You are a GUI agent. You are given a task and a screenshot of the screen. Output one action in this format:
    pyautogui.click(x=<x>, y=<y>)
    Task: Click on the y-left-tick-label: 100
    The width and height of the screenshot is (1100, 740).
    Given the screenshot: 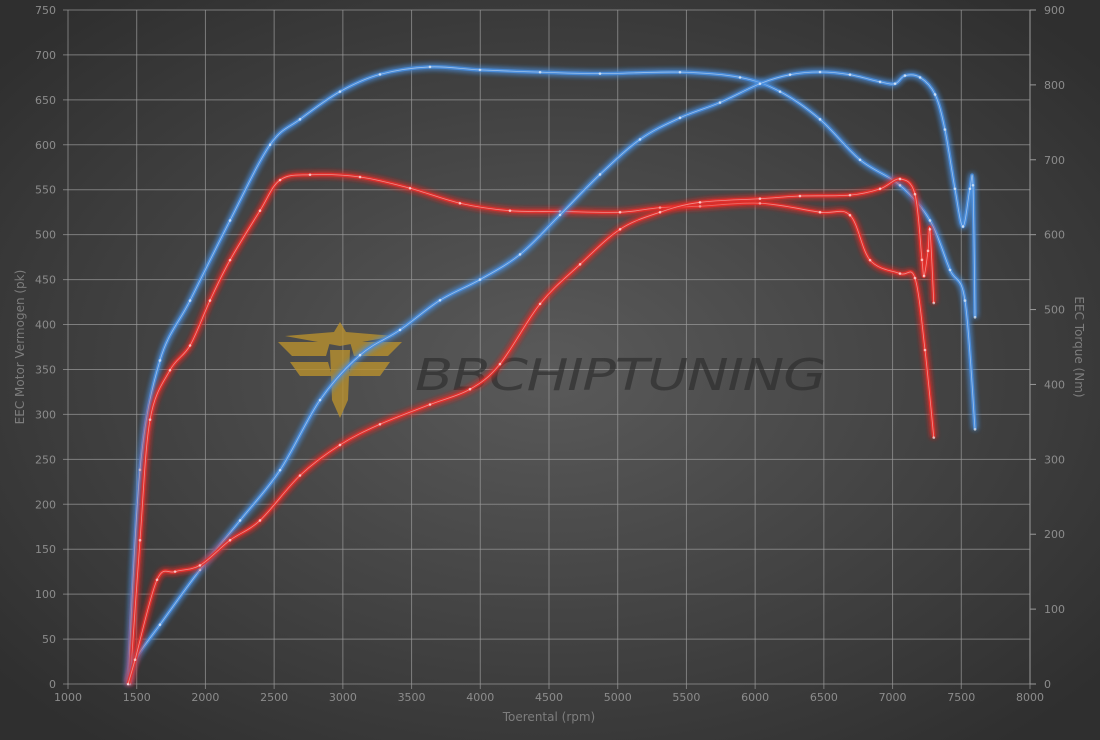 What is the action you would take?
    pyautogui.click(x=45, y=594)
    